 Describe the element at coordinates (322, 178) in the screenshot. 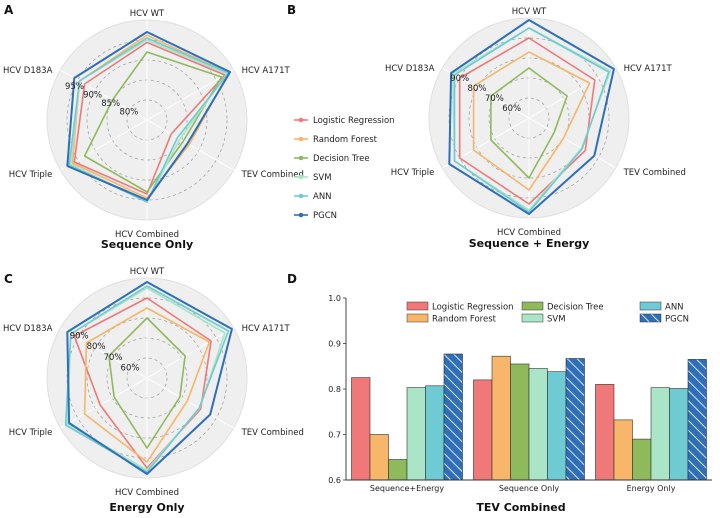

I see `legend-label-svm: SVM` at that location.